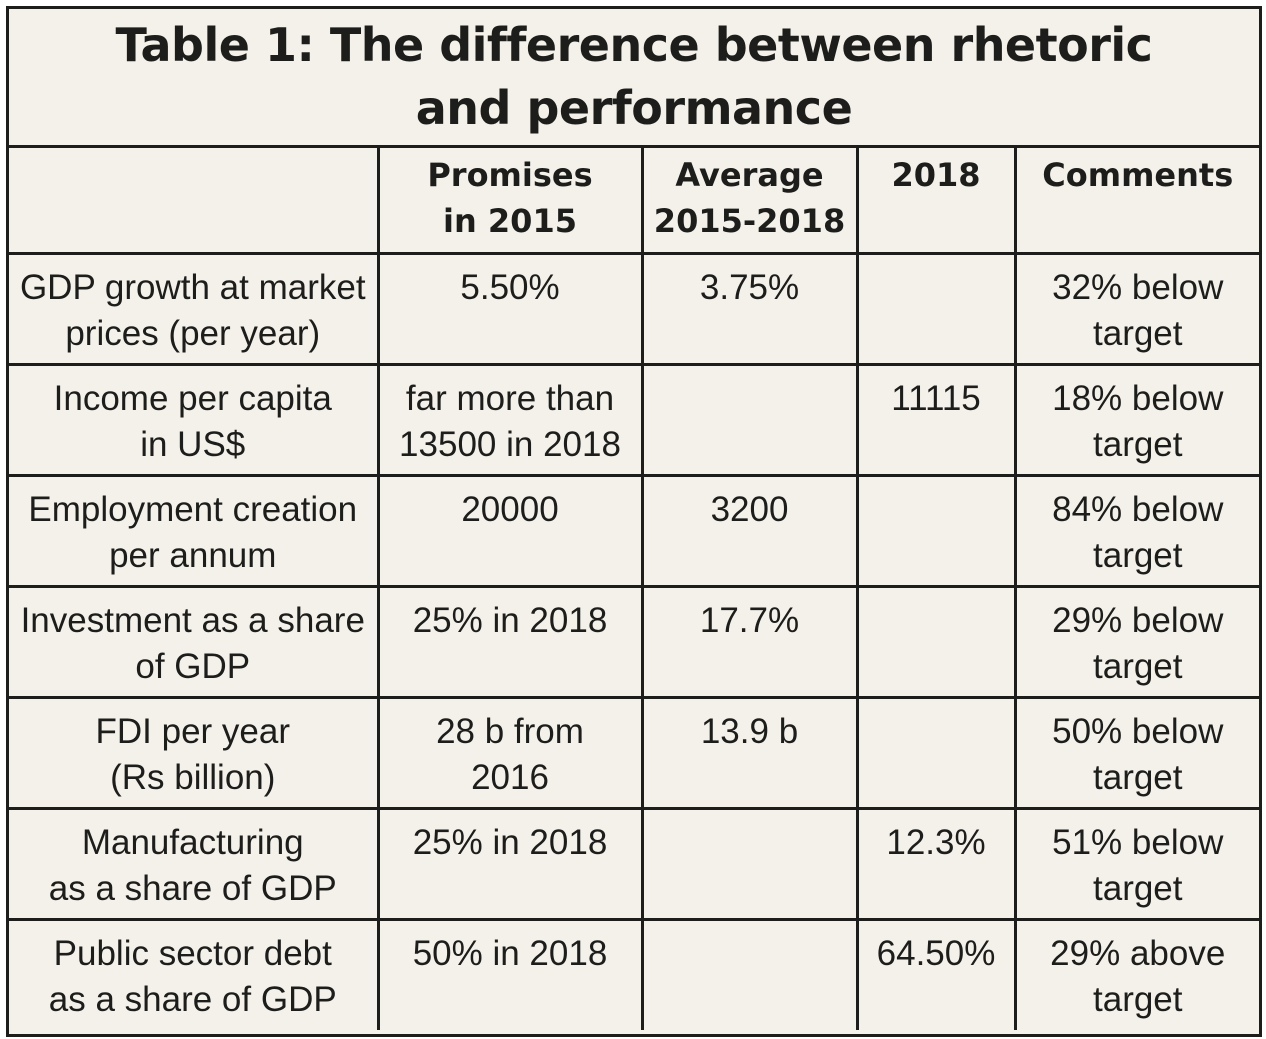 This screenshot has height=1039, width=1266. What do you see at coordinates (1136, 309) in the screenshot?
I see `comment-cell: 32% below target` at bounding box center [1136, 309].